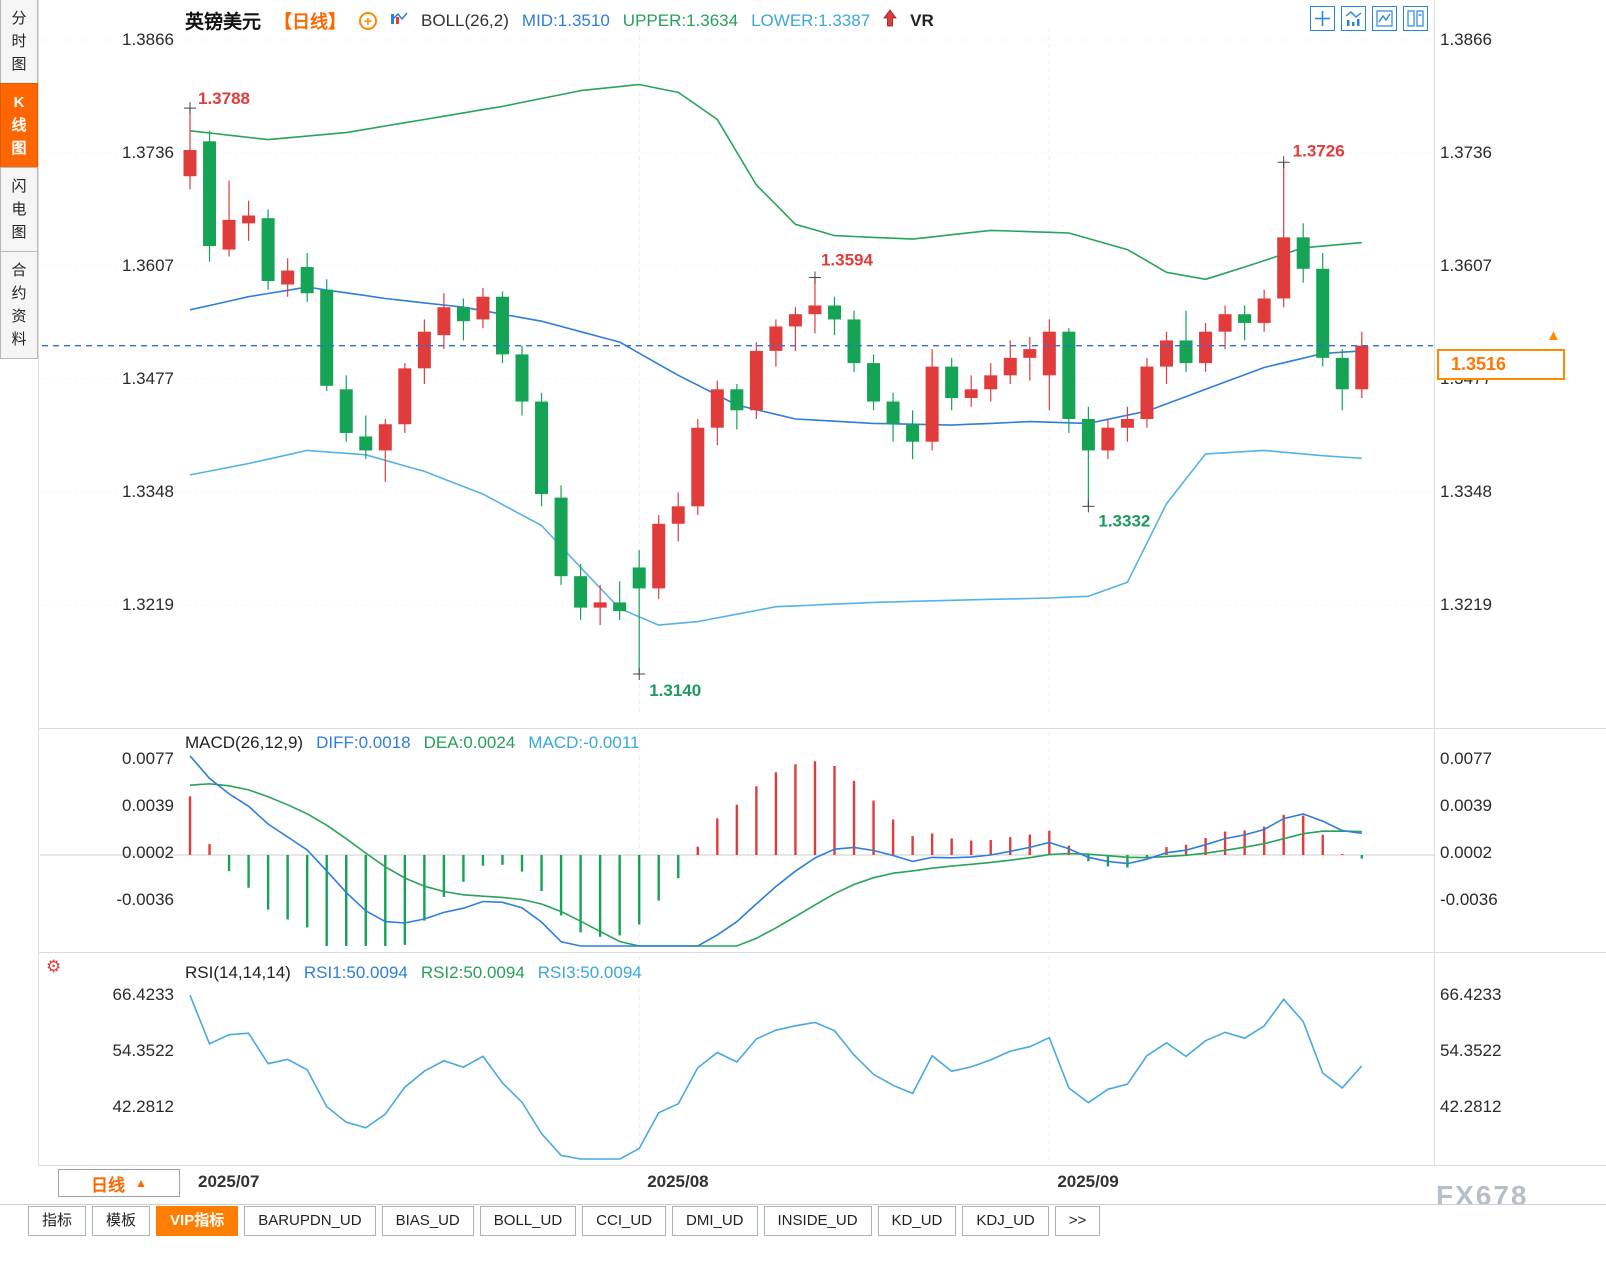  What do you see at coordinates (822, 952) in the screenshot?
I see `panel-divider-rsi` at bounding box center [822, 952].